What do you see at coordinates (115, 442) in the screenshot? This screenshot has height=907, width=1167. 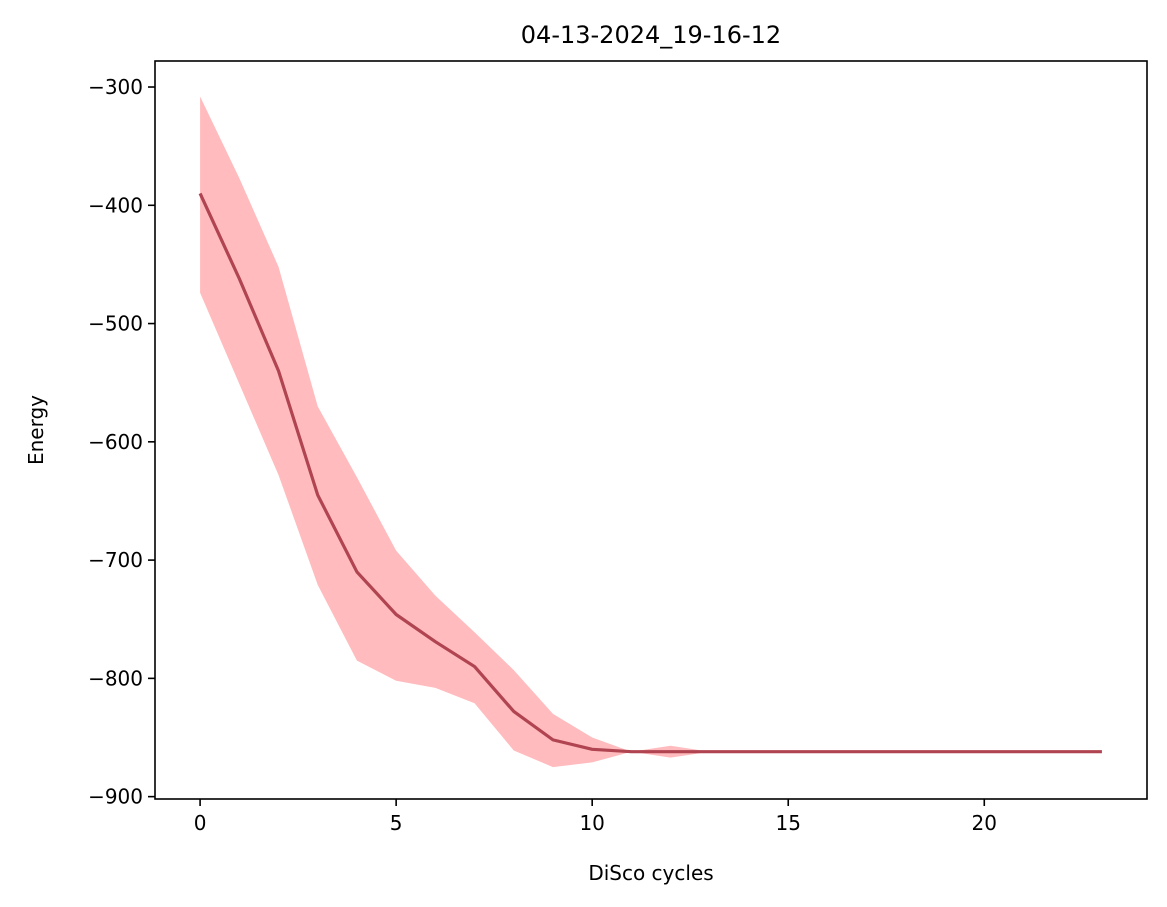 I see `y-tick-label: −600` at bounding box center [115, 442].